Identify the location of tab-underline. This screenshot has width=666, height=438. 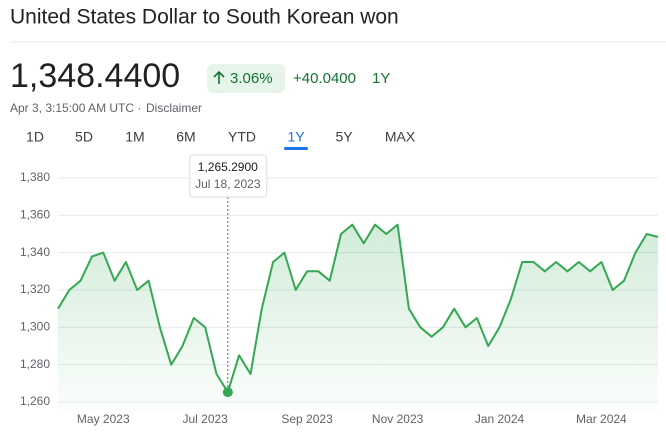
(296, 148).